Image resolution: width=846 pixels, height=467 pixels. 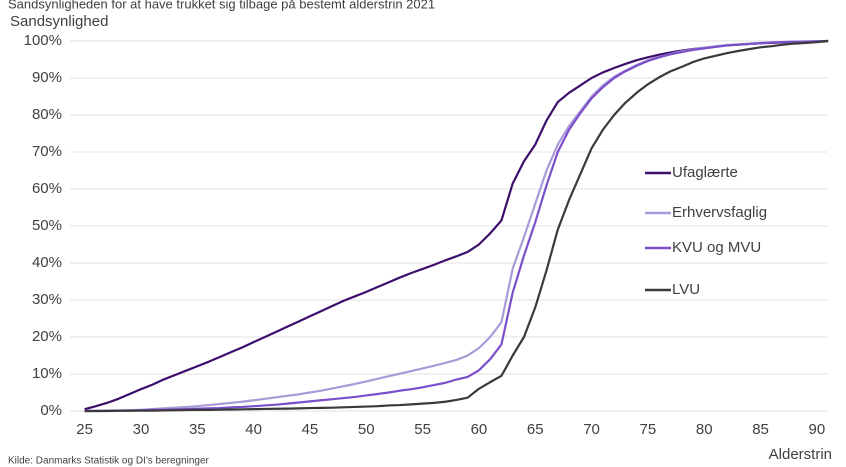 What do you see at coordinates (197, 429) in the screenshot?
I see `x-tick-label: 35` at bounding box center [197, 429].